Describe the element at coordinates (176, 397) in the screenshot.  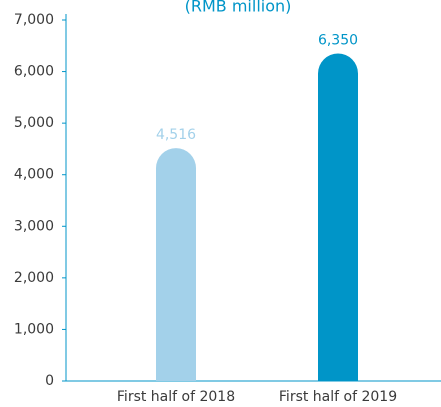
I see `x-tick-label: First half of 2018` at that location.